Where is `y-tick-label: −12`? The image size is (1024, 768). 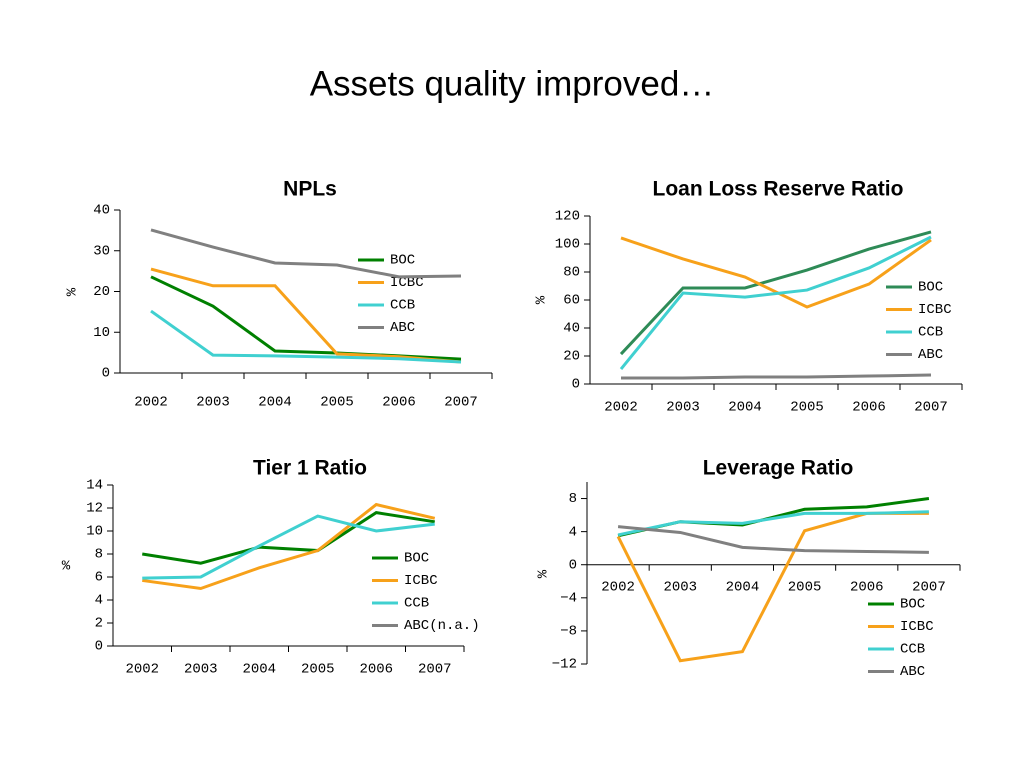
y-tick-label: −12 is located at coordinates (564, 665).